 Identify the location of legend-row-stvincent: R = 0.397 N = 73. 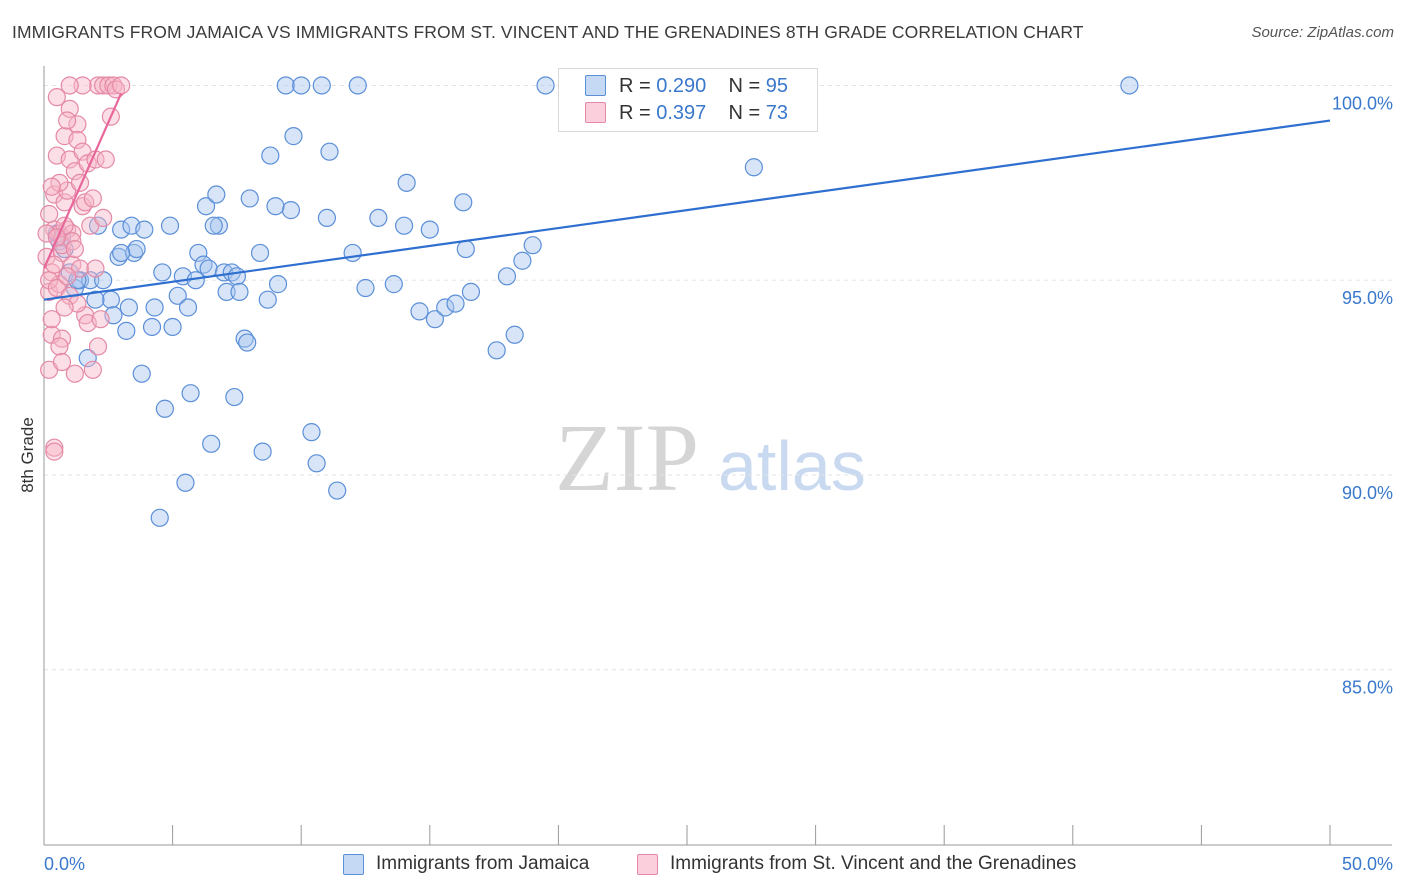
(686, 113).